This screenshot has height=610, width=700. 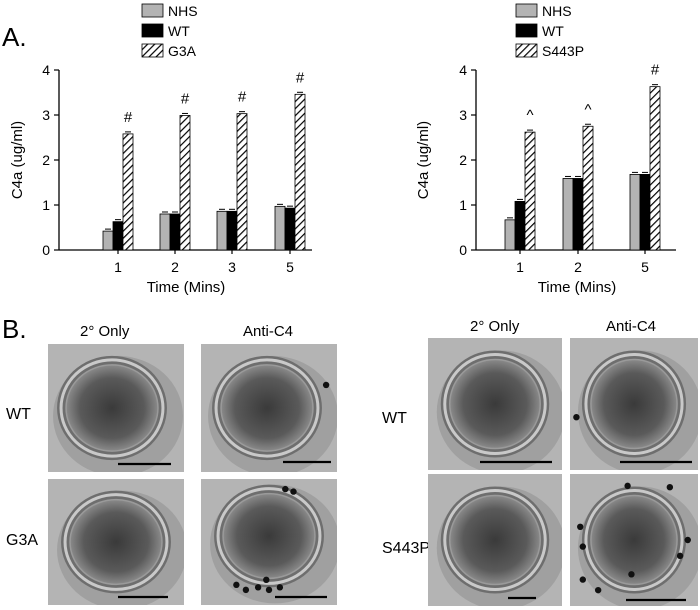 What do you see at coordinates (22, 540) in the screenshot?
I see `row-label: G3A` at bounding box center [22, 540].